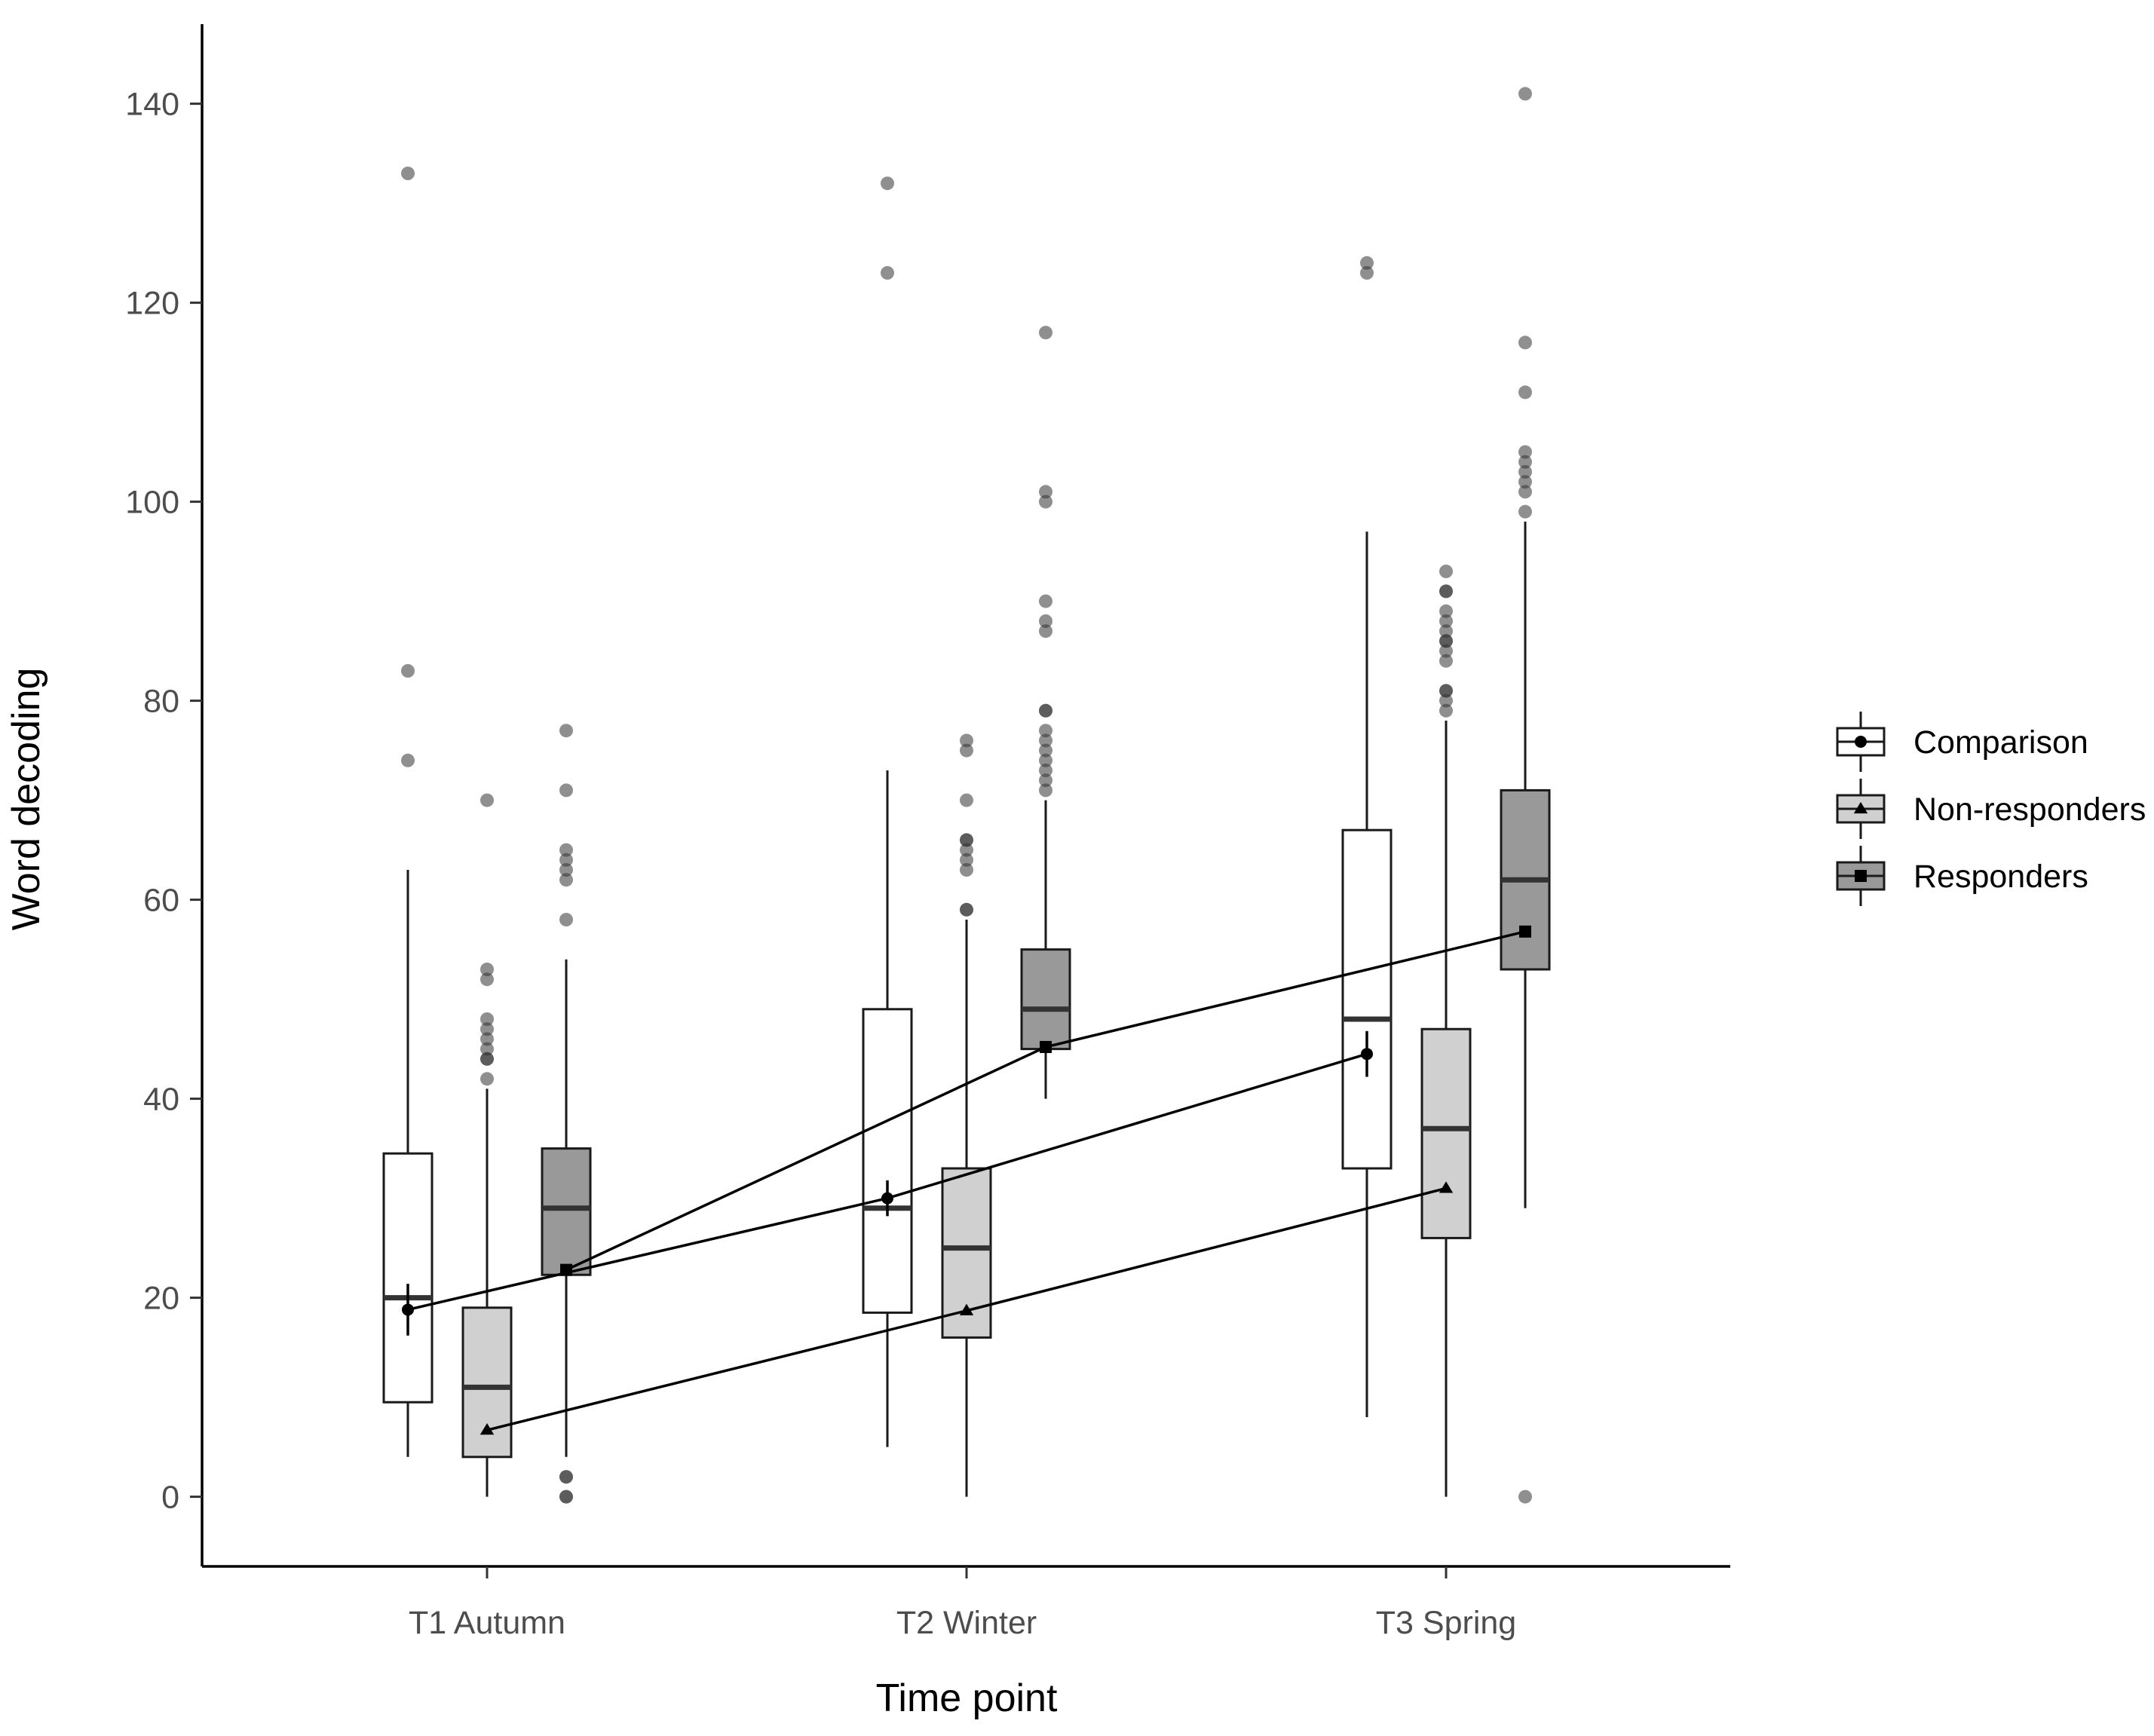 The image size is (2154, 1736). What do you see at coordinates (152, 304) in the screenshot?
I see `y-tick-label: 120` at bounding box center [152, 304].